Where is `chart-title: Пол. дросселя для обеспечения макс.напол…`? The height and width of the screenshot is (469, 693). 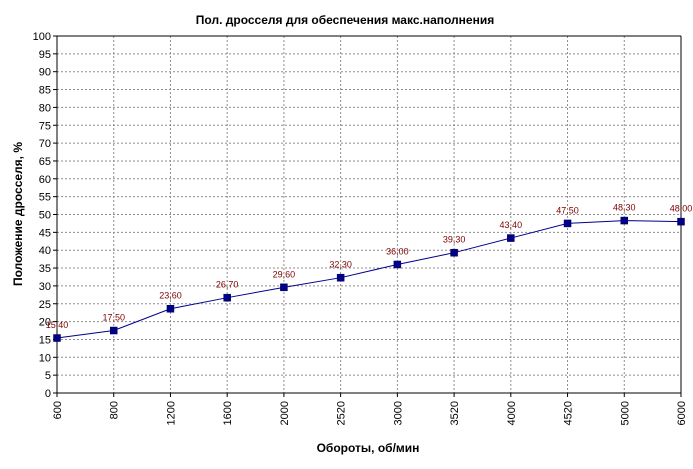
chart-title: Пол. дросселя для обеспечения макс.напол… is located at coordinates (345, 20).